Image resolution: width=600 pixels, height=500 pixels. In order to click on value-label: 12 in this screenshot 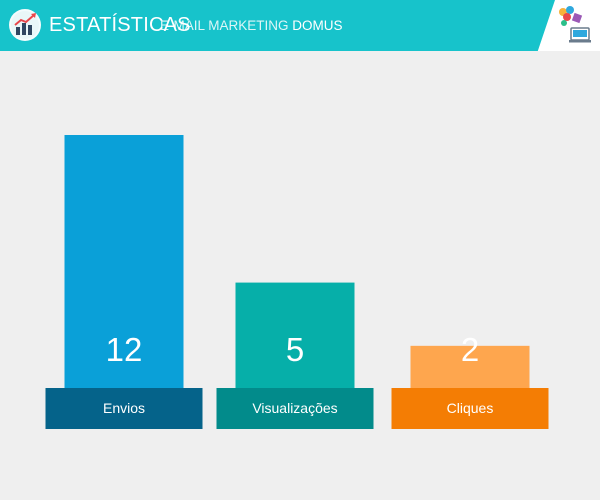, I will do `click(124, 349)`.